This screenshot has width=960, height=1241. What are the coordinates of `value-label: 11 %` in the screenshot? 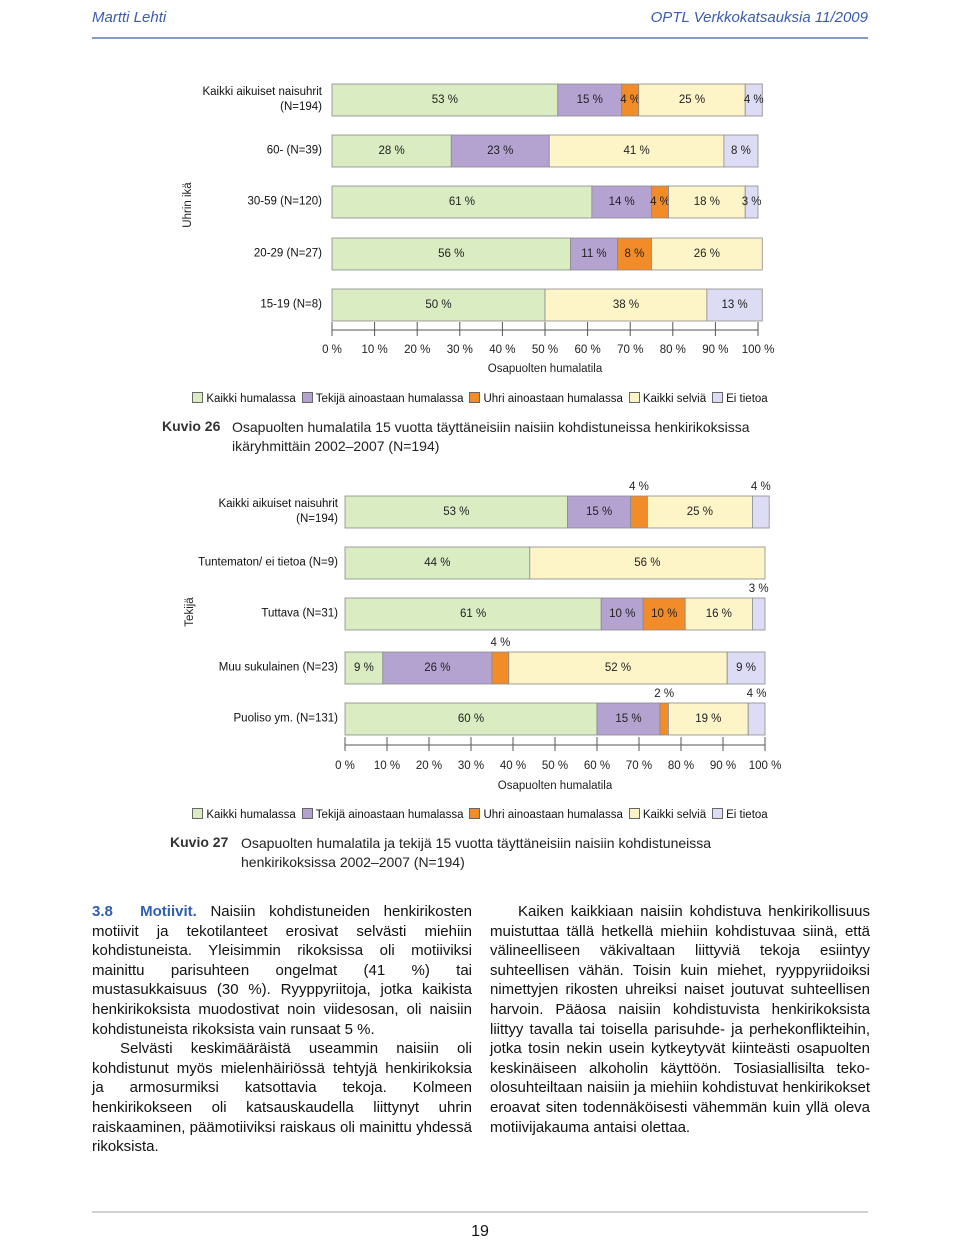 It's located at (593, 254).